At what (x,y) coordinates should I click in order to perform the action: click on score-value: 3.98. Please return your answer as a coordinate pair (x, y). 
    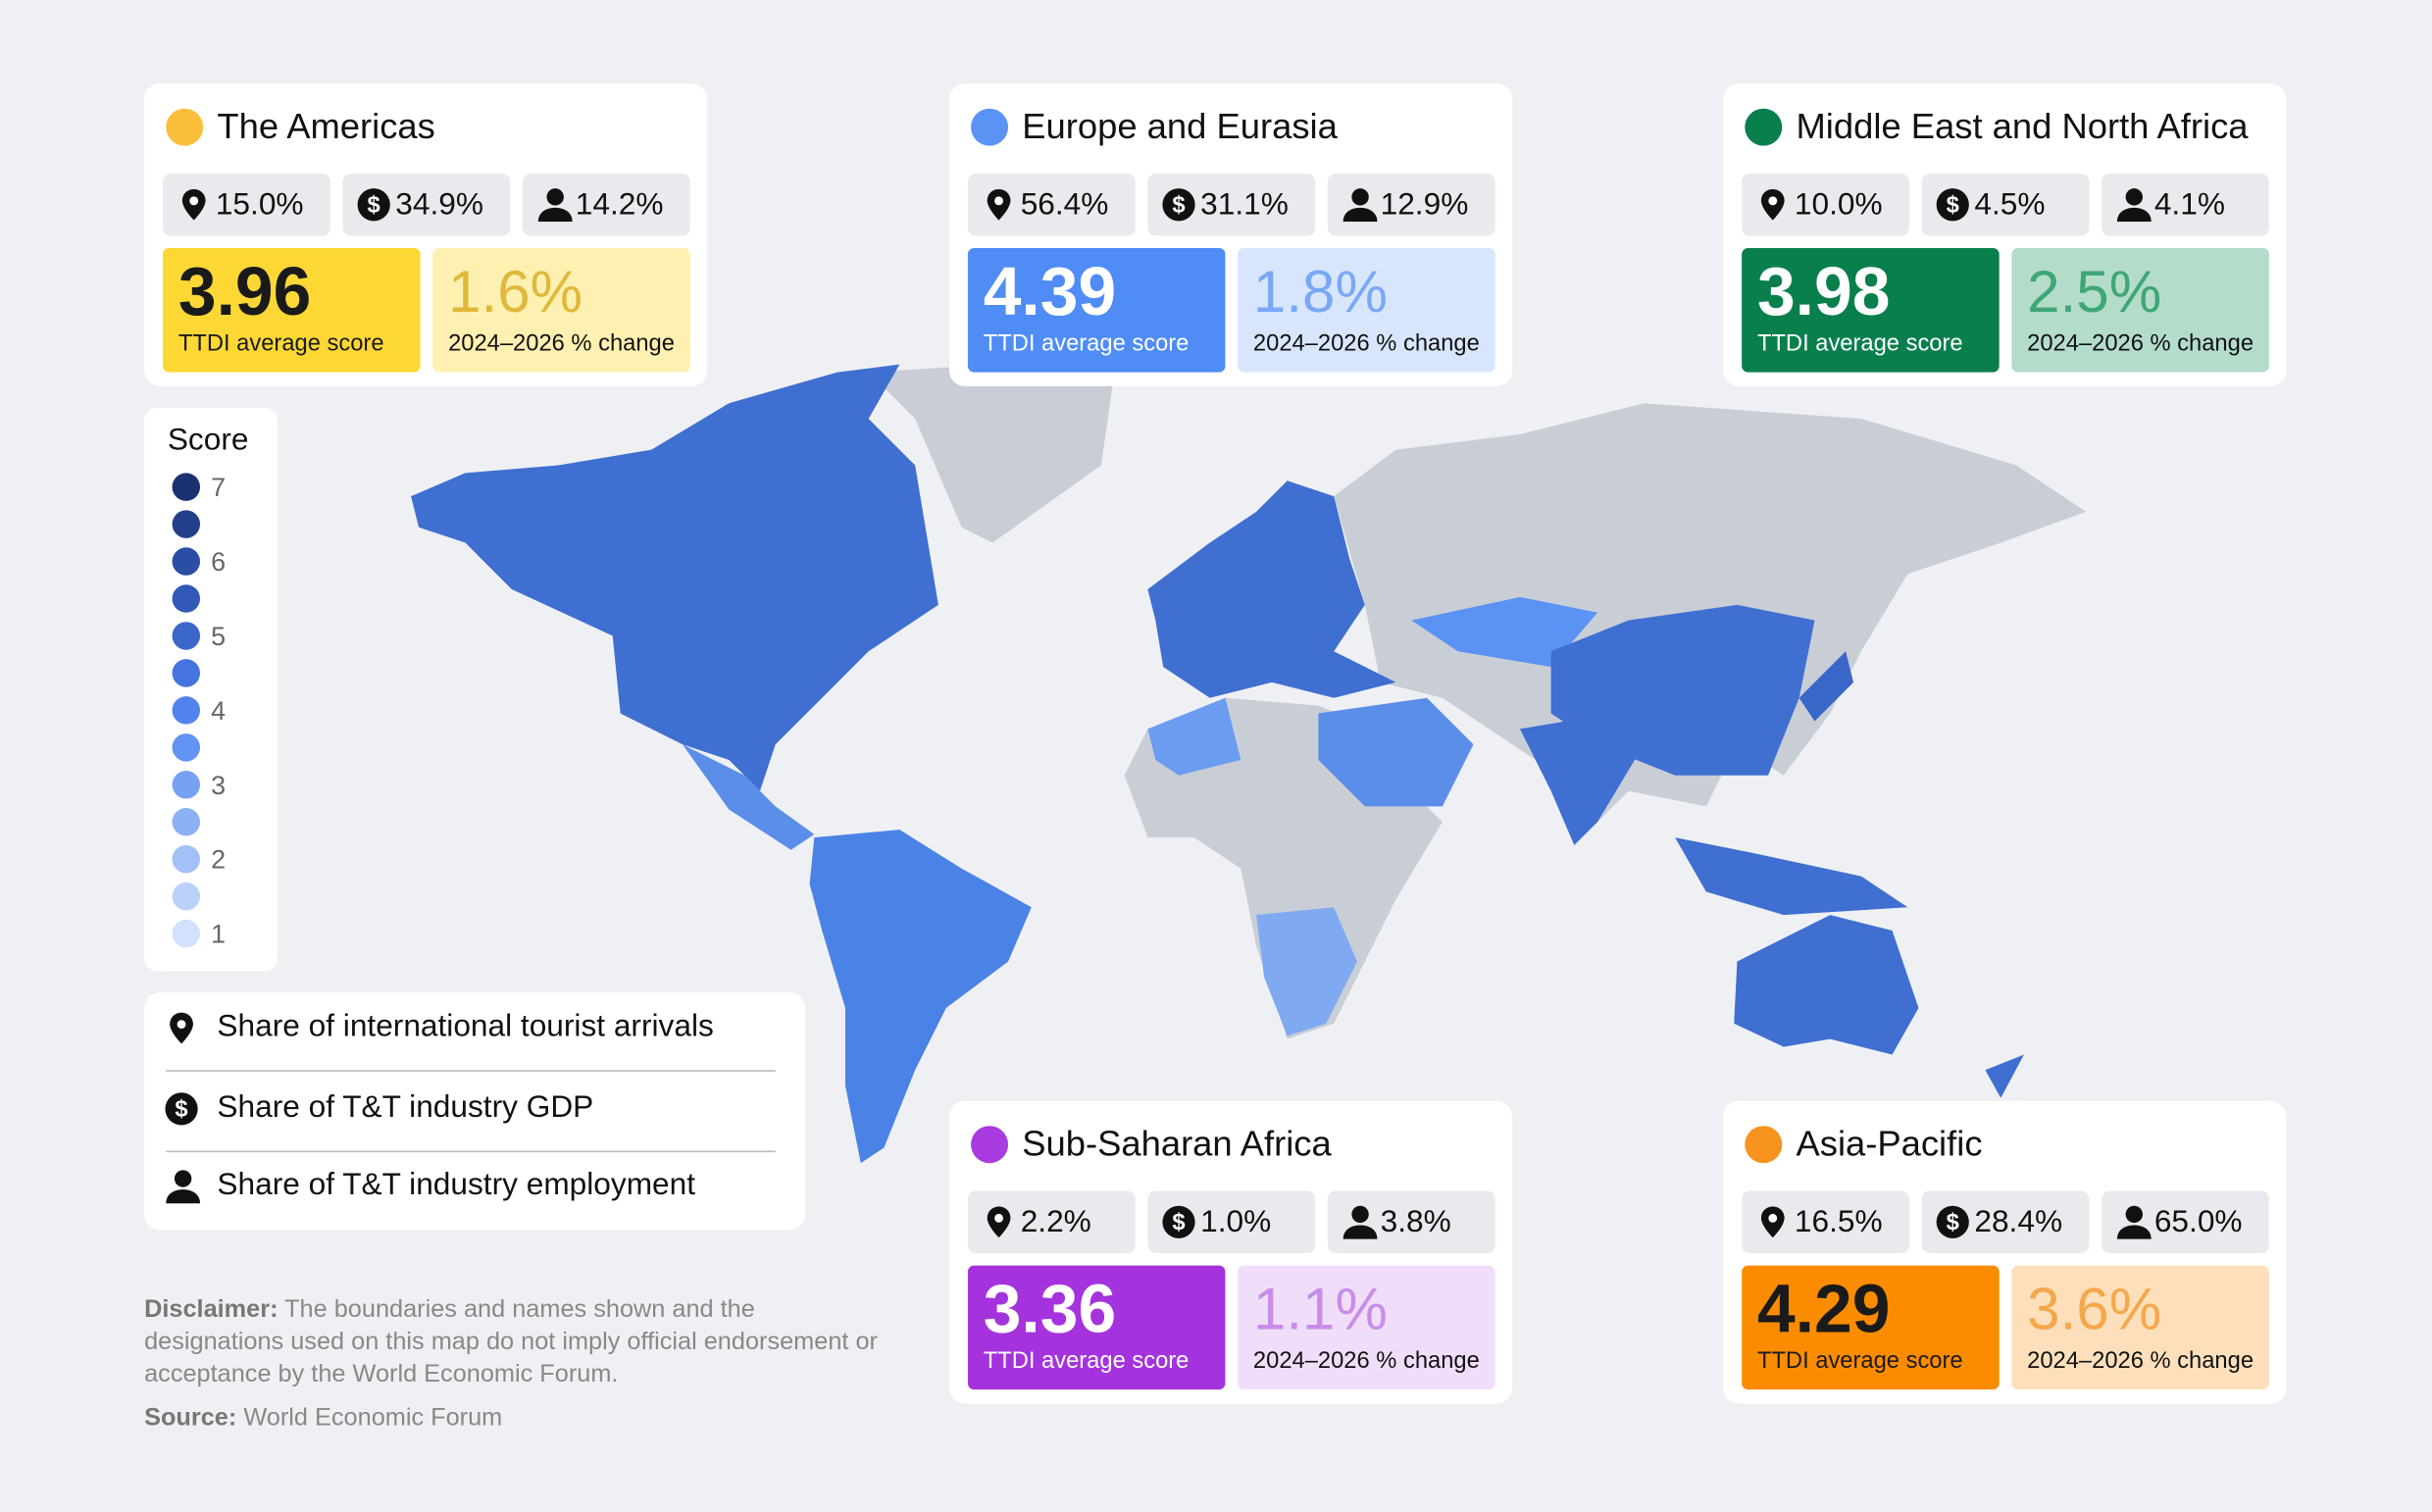
    Looking at the image, I should click on (1823, 292).